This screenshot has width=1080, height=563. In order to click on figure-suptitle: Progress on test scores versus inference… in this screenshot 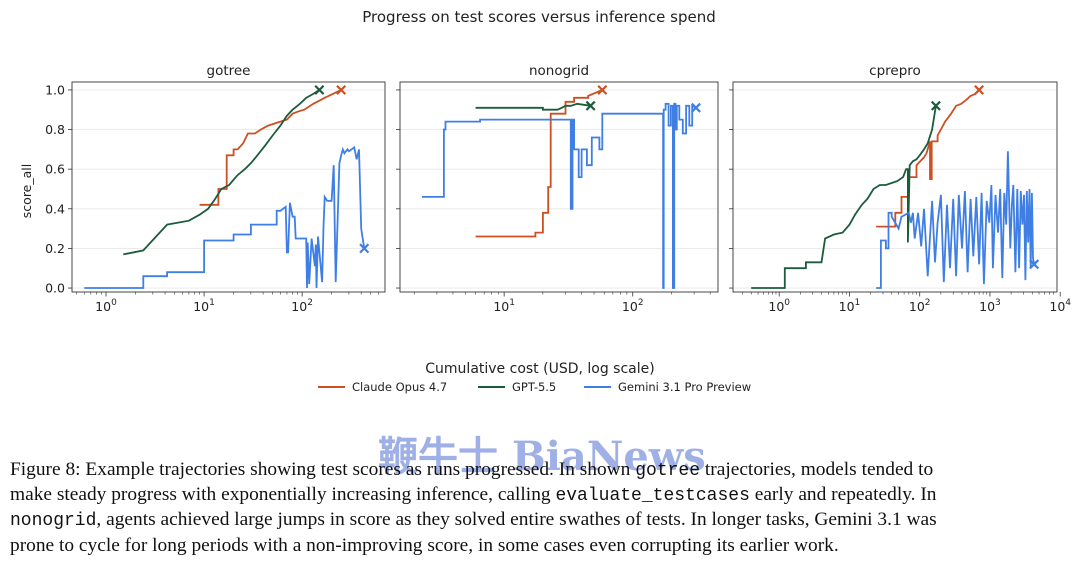, I will do `click(538, 17)`.